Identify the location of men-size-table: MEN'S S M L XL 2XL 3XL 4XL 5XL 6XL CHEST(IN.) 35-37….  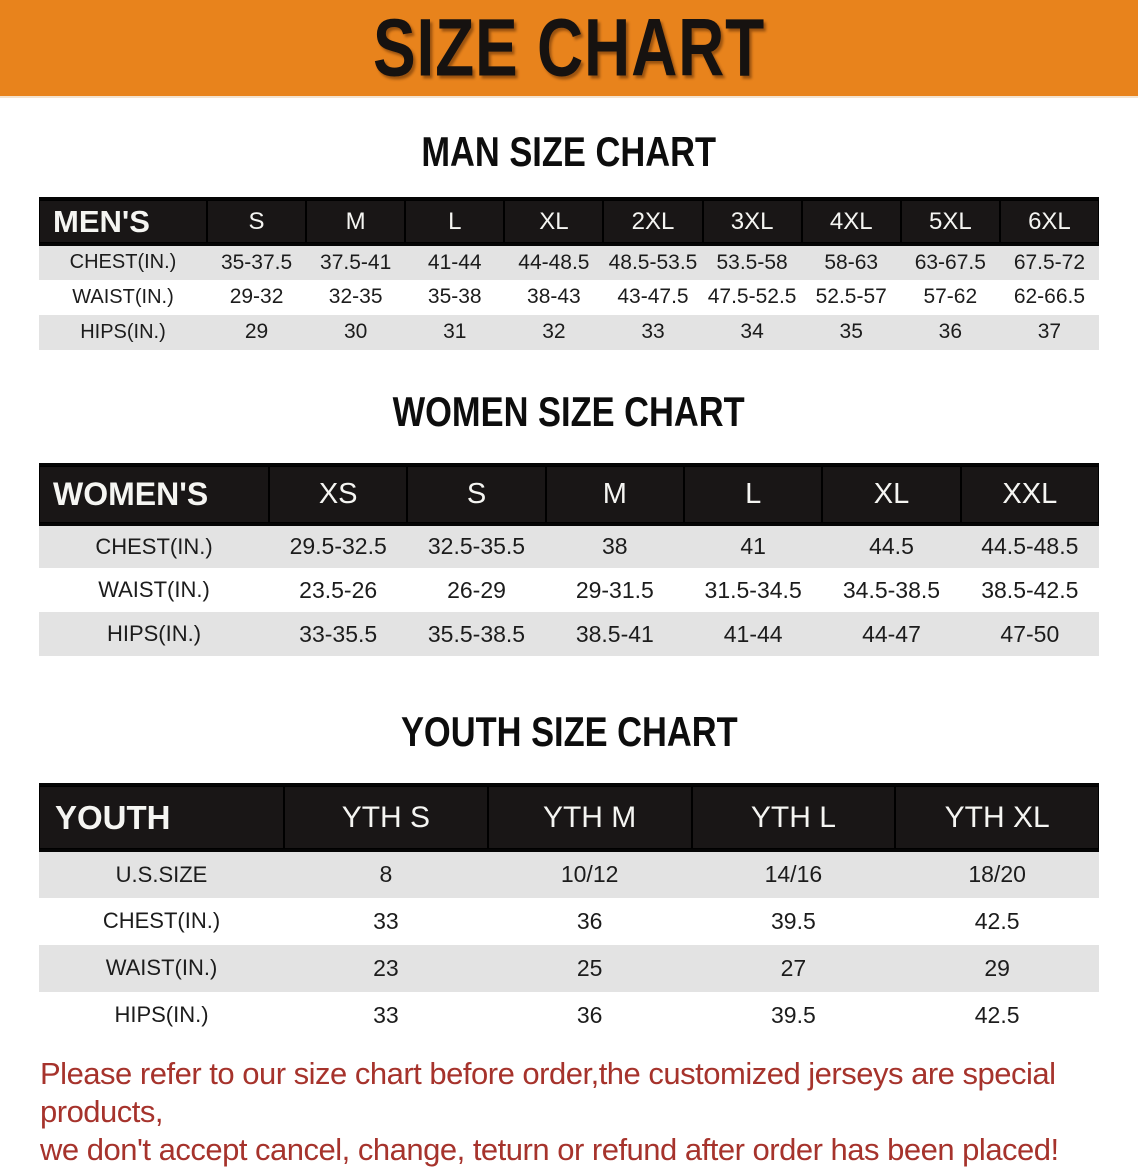
(569, 273).